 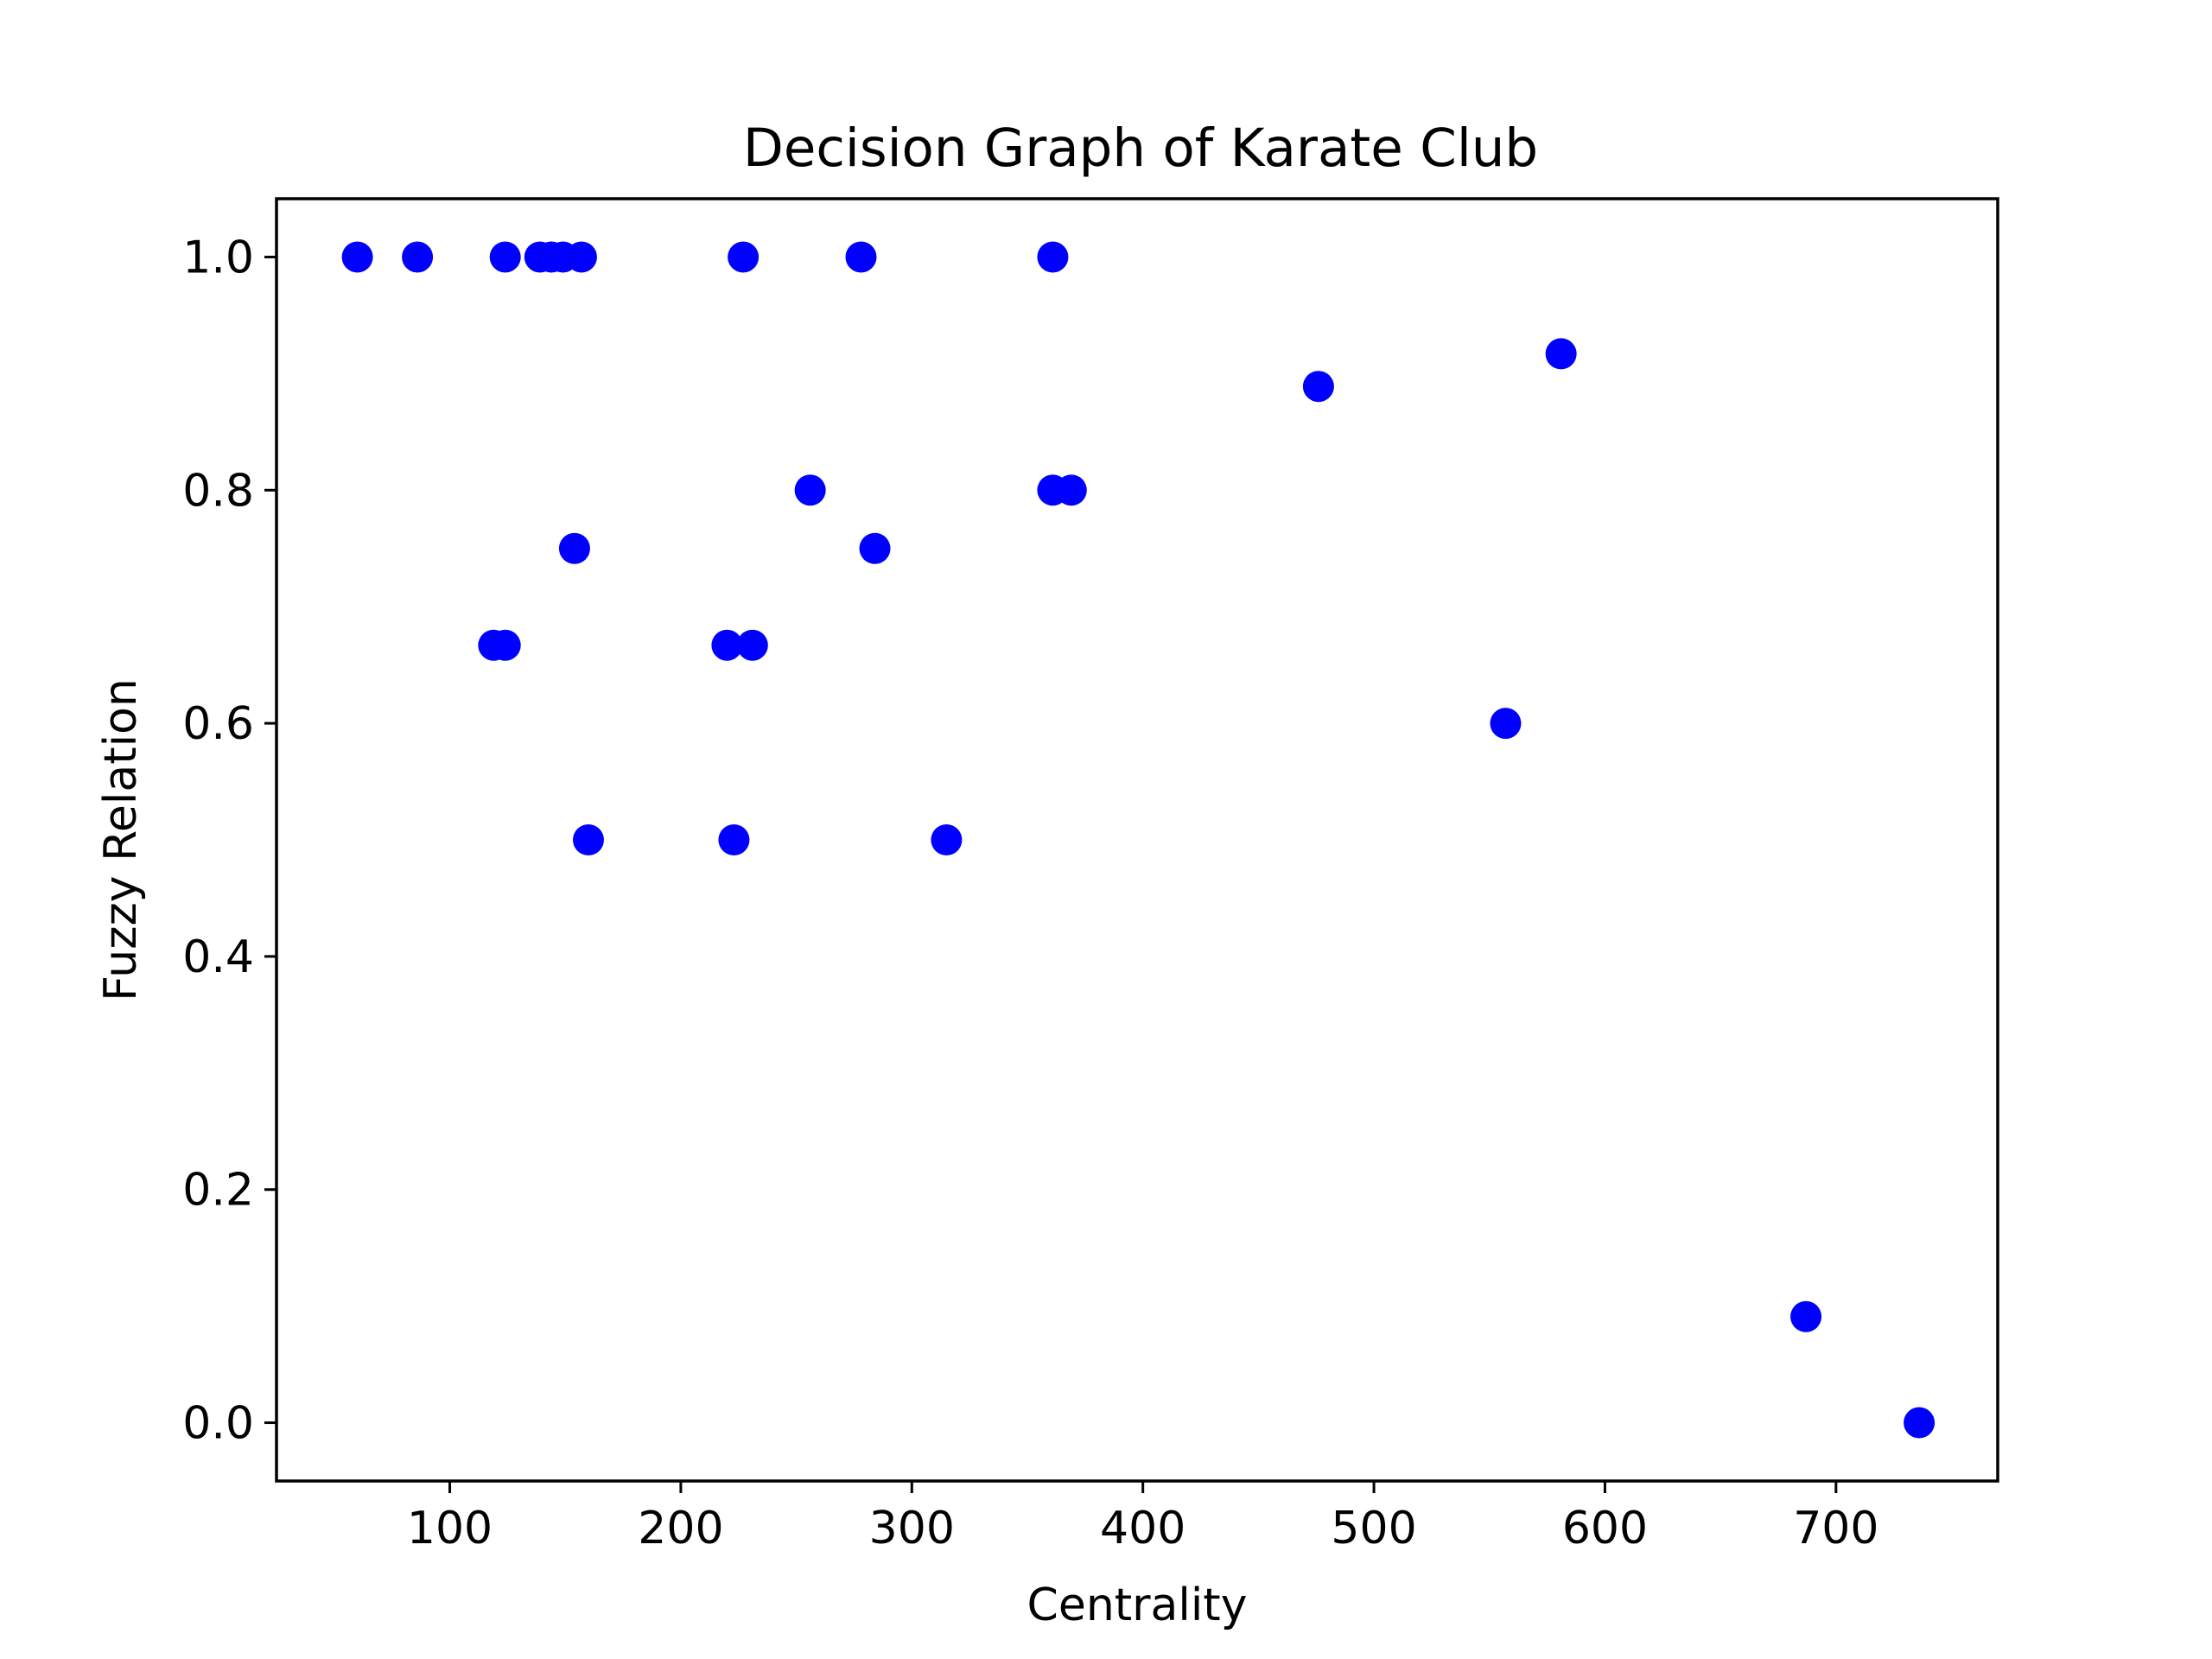 What do you see at coordinates (450, 1528) in the screenshot?
I see `x-tick-label: 100` at bounding box center [450, 1528].